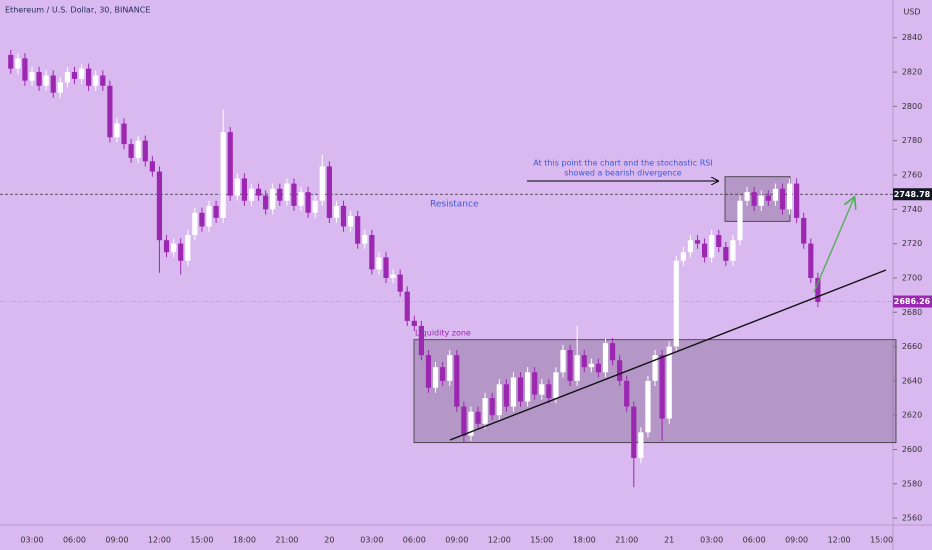  Describe the element at coordinates (912, 277) in the screenshot. I see `y-tick-label: 2700` at that location.